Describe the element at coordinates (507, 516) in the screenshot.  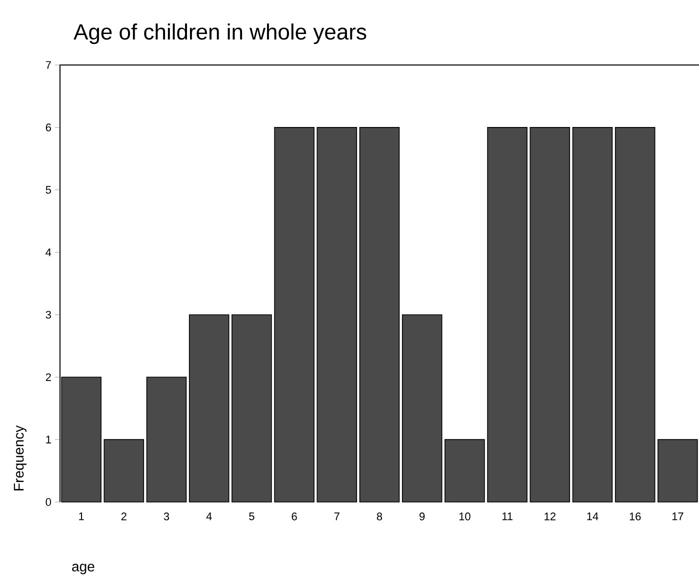
I see `x-tick-label: 11` at that location.